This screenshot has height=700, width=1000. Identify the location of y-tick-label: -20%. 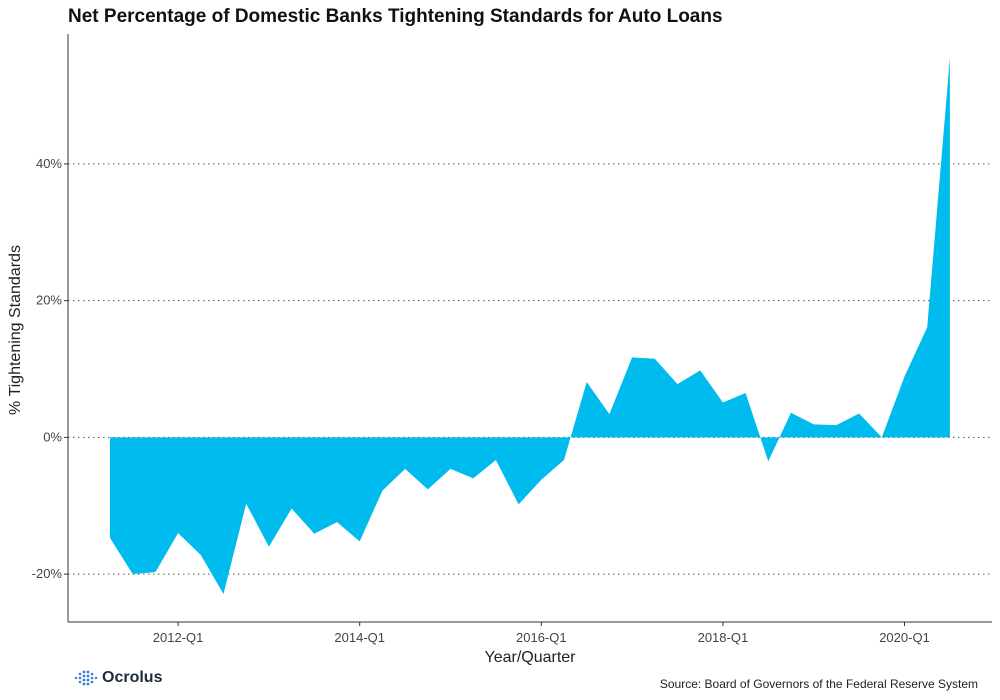
(47, 573).